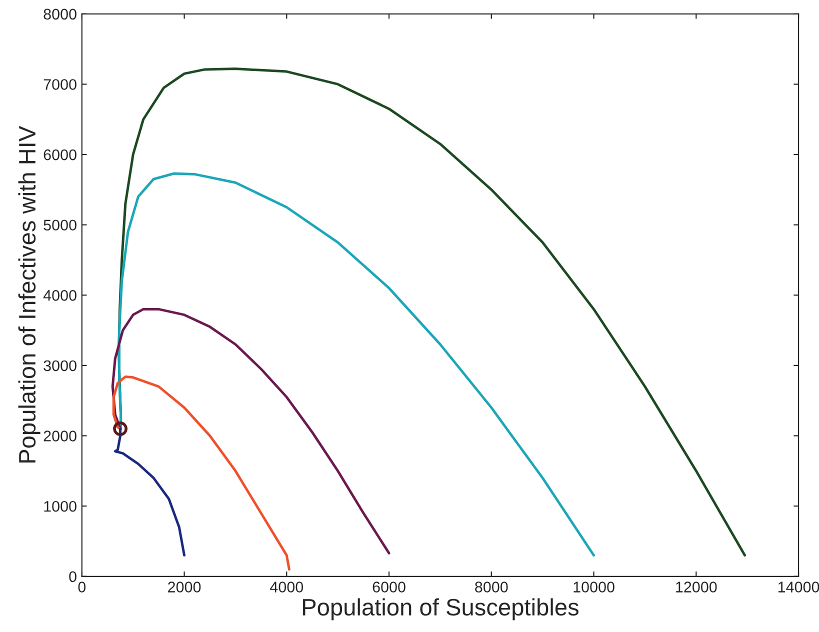 This screenshot has height=632, width=819. Describe the element at coordinates (60, 225) in the screenshot. I see `y-tick-label: 5000` at that location.